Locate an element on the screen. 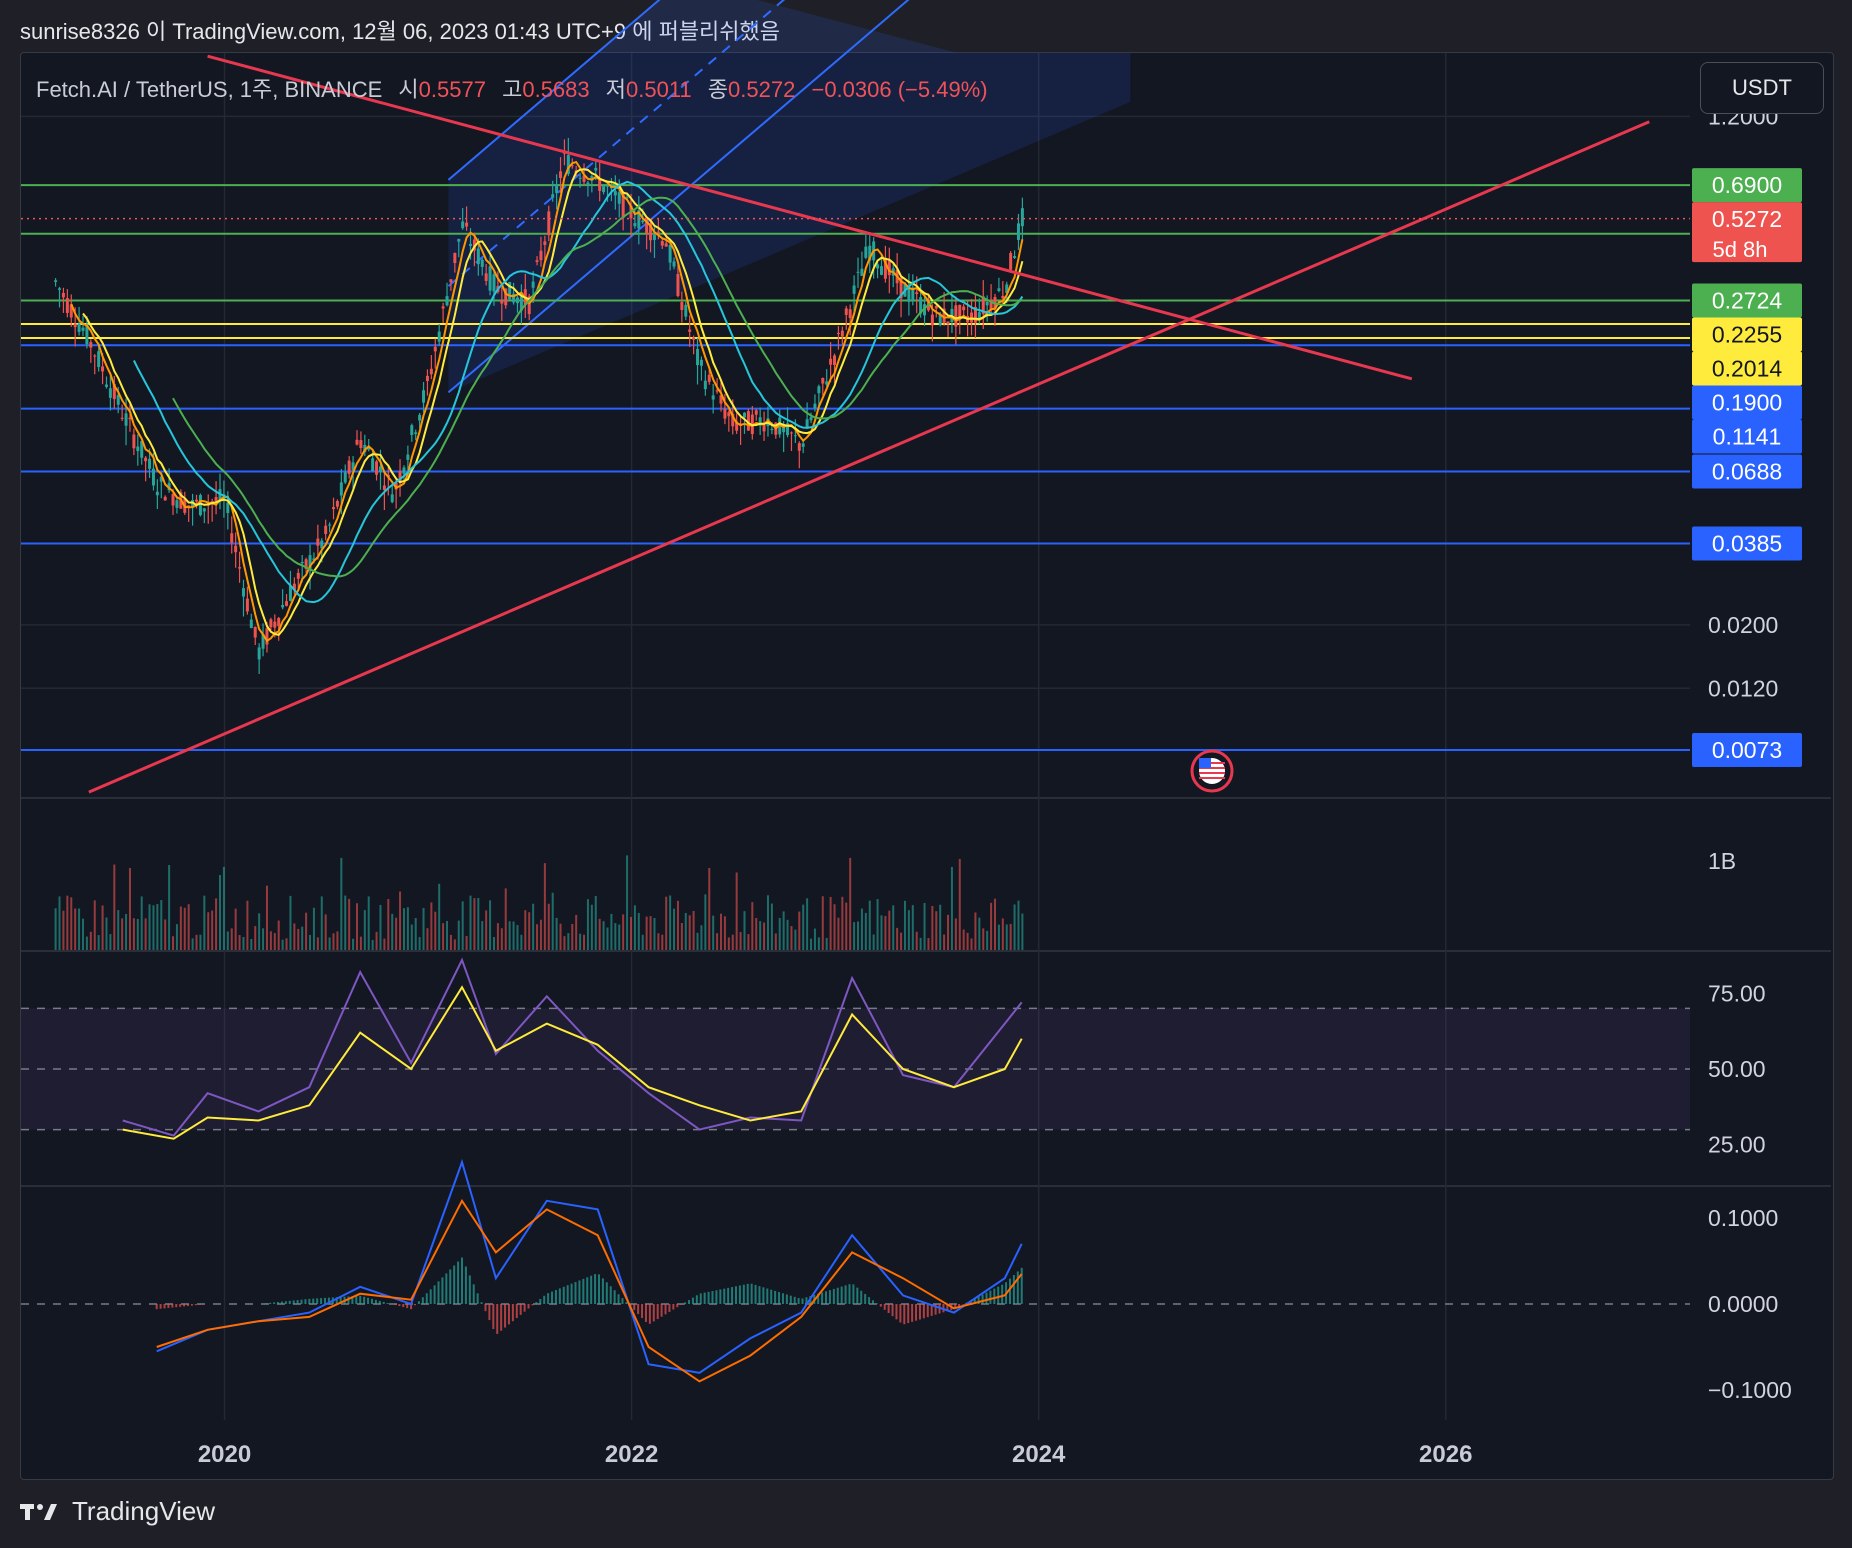 This screenshot has width=1852, height=1548. tradingview-logo: TradingView is located at coordinates (117, 1511).